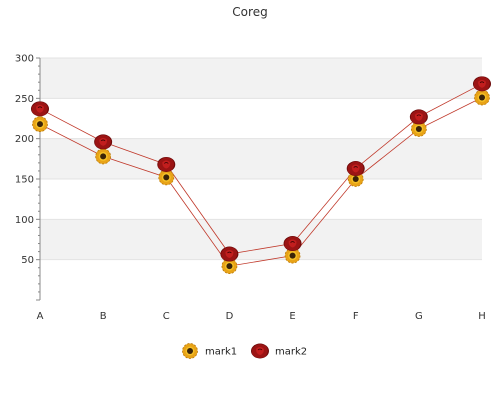 This screenshot has height=400, width=500. Describe the element at coordinates (24, 99) in the screenshot. I see `y-tick-label: 250` at that location.